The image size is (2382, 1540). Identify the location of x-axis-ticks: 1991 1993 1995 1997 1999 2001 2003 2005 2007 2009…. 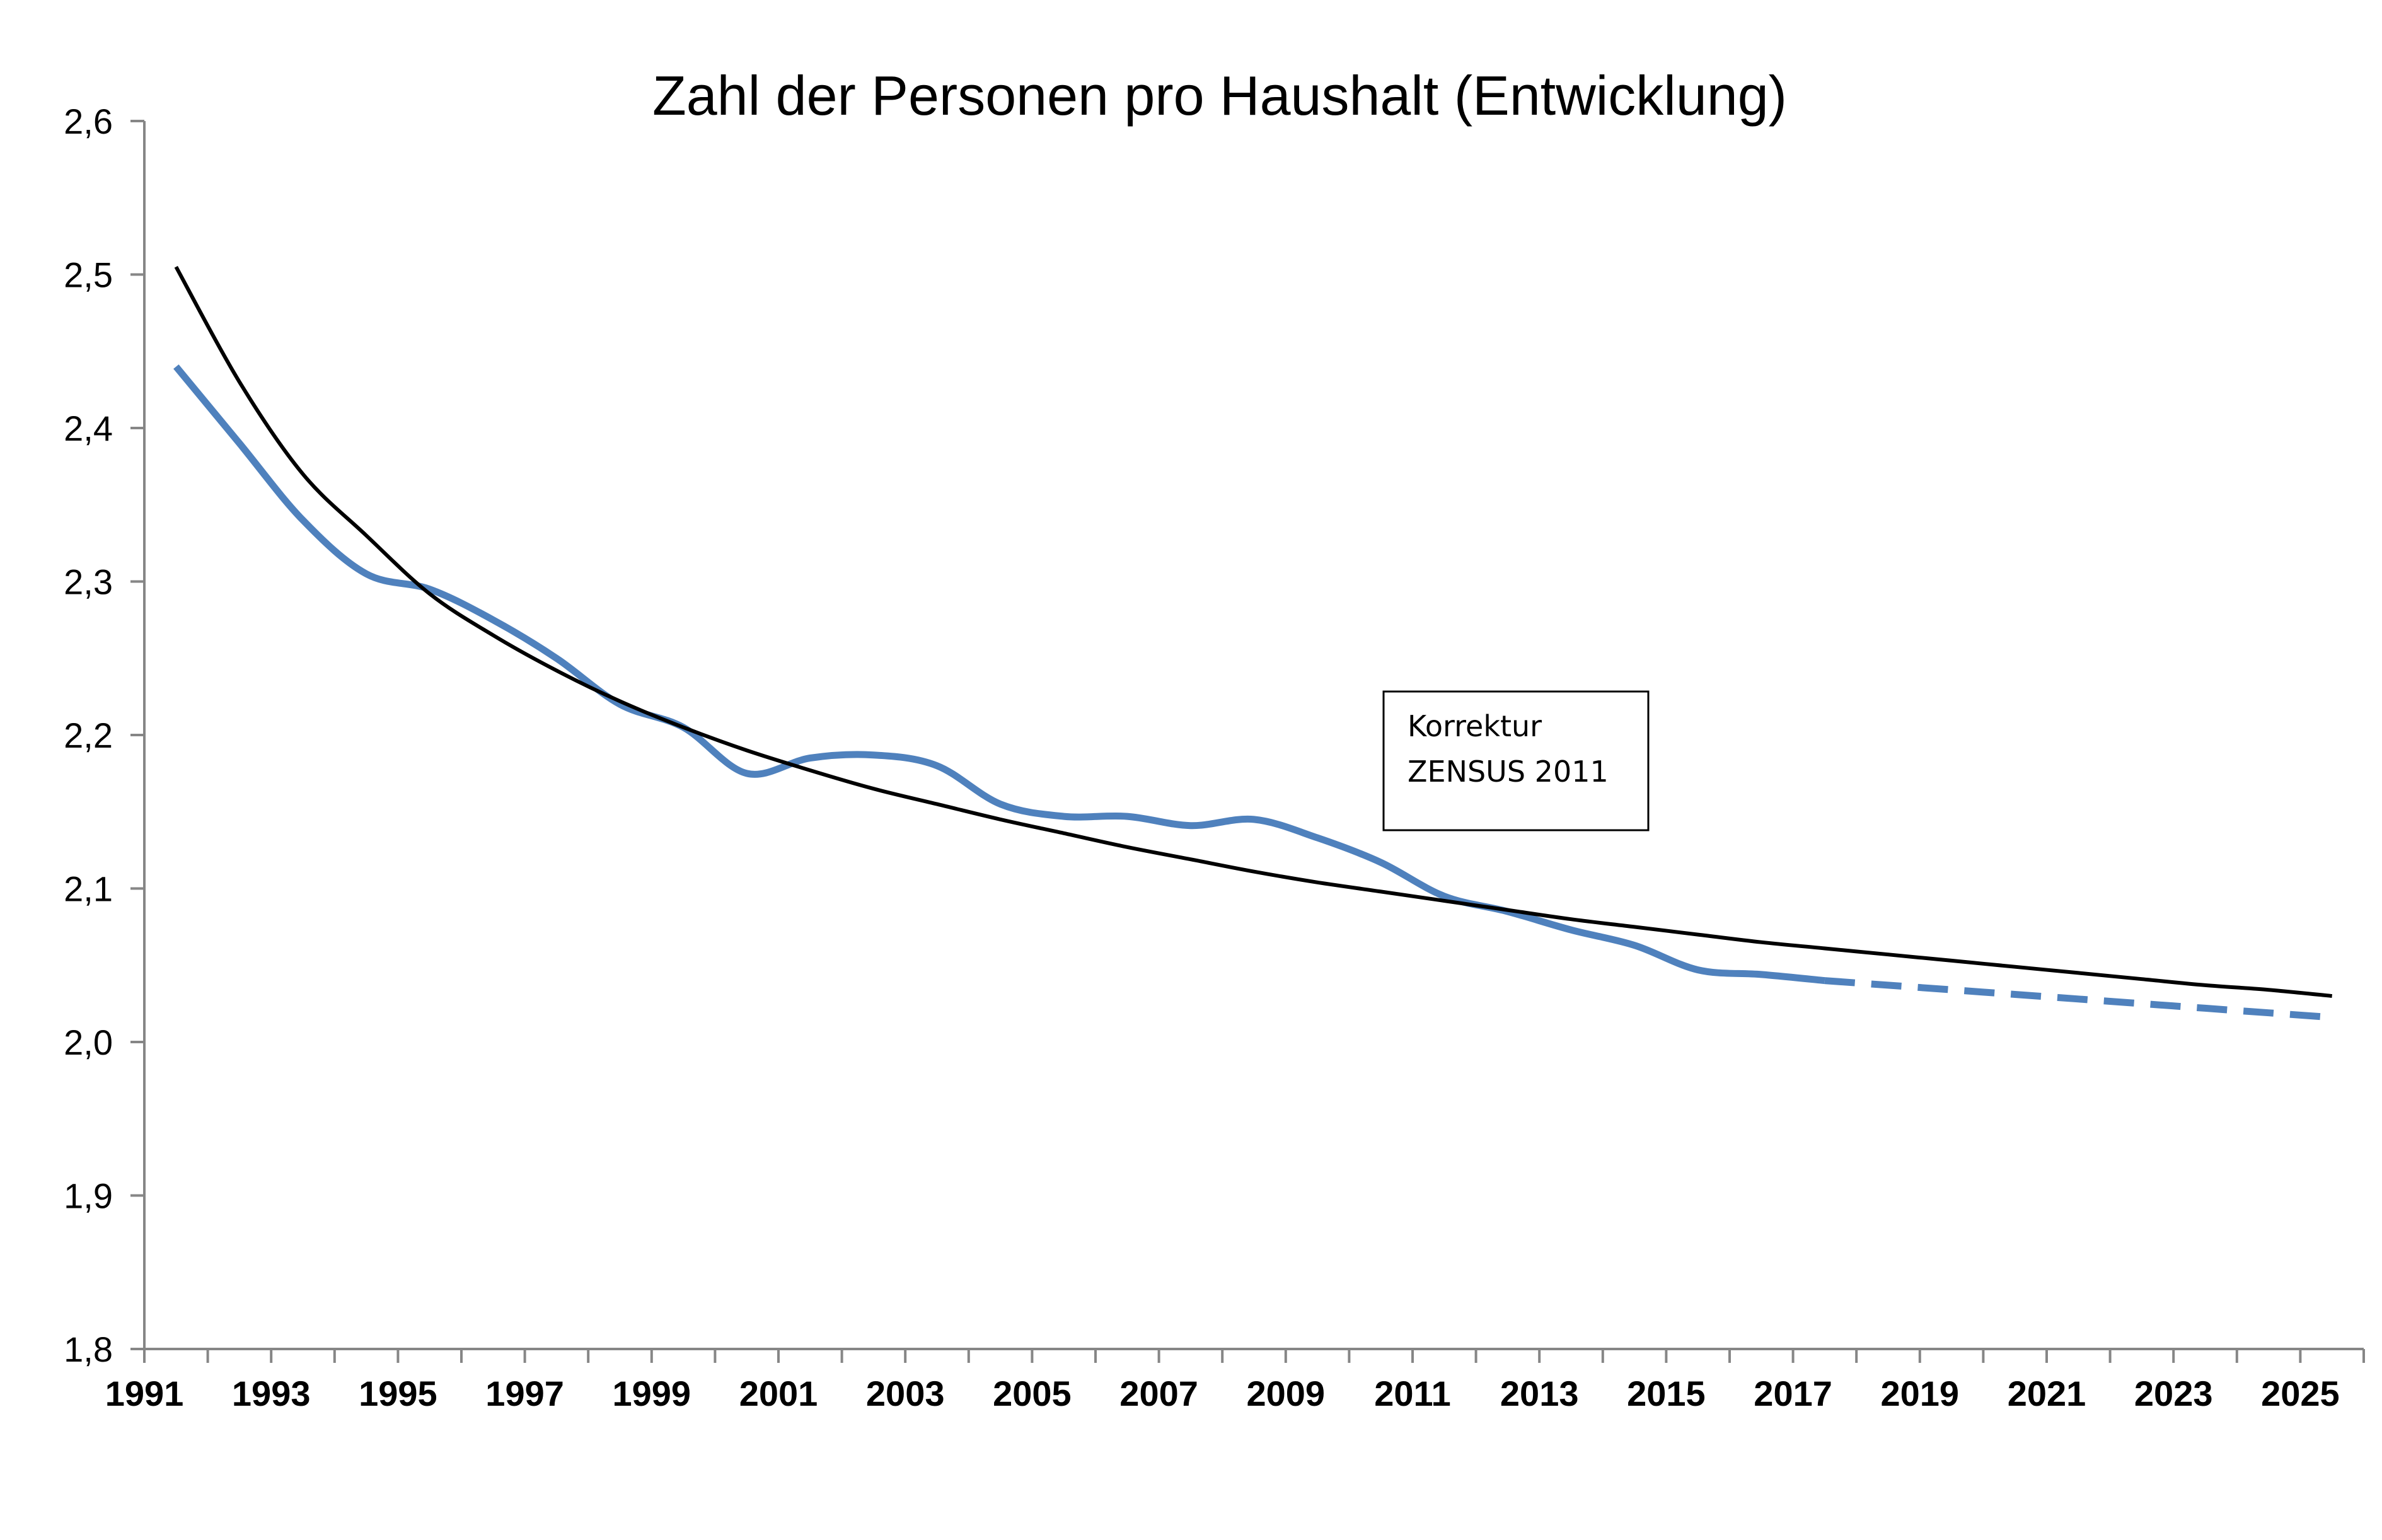
(1235, 1381).